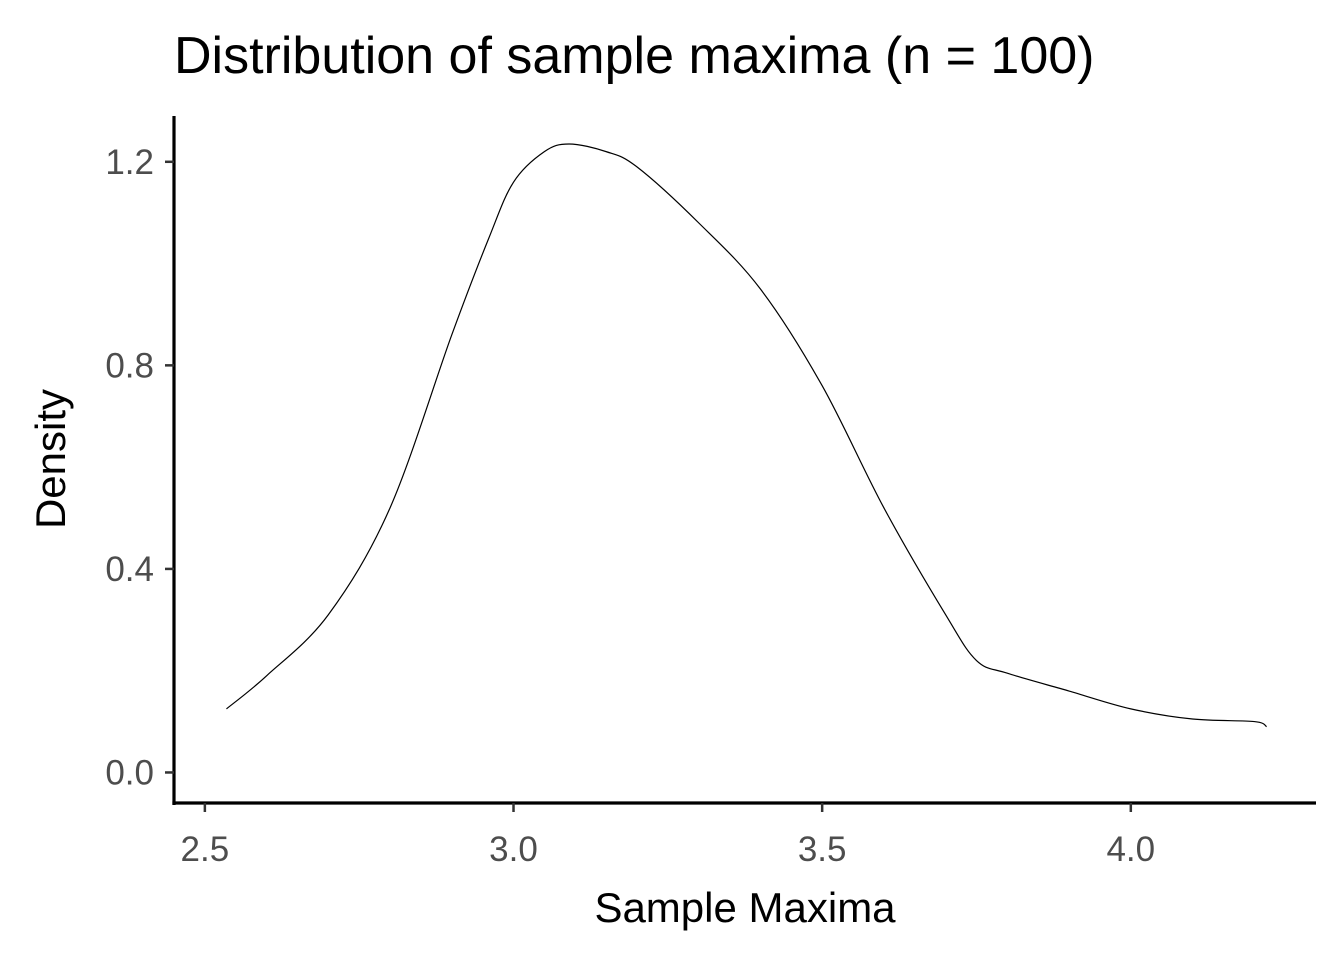 The image size is (1344, 960). Describe the element at coordinates (513, 849) in the screenshot. I see `x-tick-label: 3.0` at that location.